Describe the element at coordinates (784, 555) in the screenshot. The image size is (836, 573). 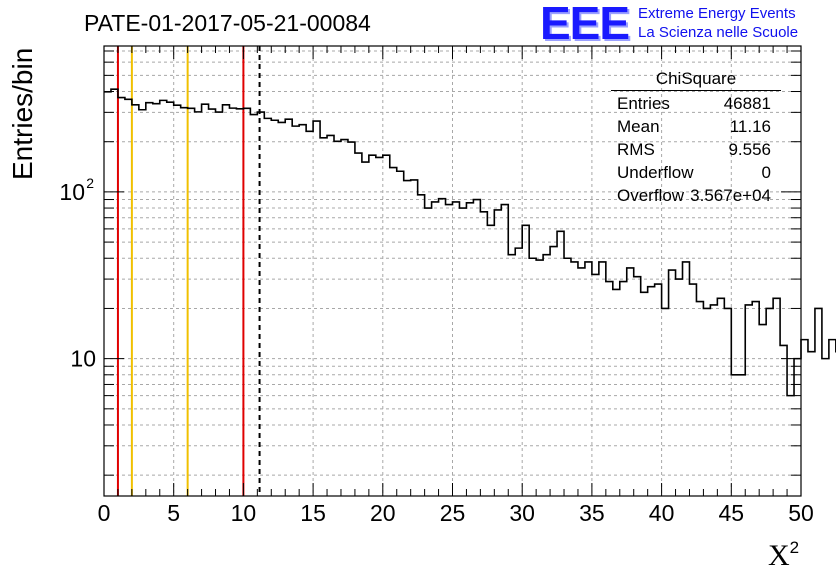
I see `x-axis-label: X2` at that location.